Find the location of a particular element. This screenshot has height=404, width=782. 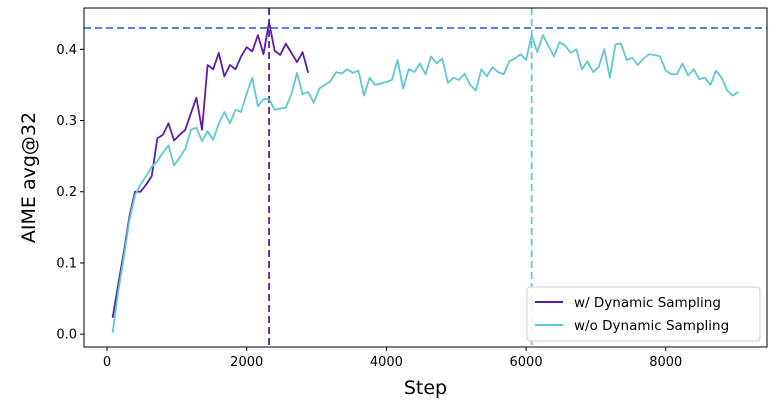

y-tick-label: 0.2 is located at coordinates (66, 192).